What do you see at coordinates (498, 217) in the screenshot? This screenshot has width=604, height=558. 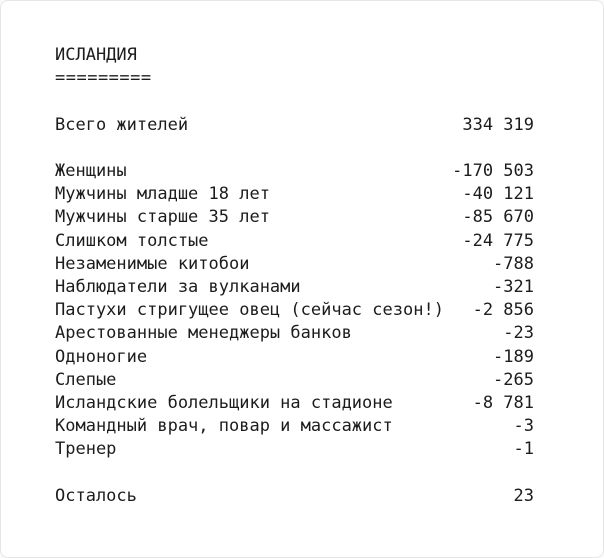 I see `stat-value: -85 670` at bounding box center [498, 217].